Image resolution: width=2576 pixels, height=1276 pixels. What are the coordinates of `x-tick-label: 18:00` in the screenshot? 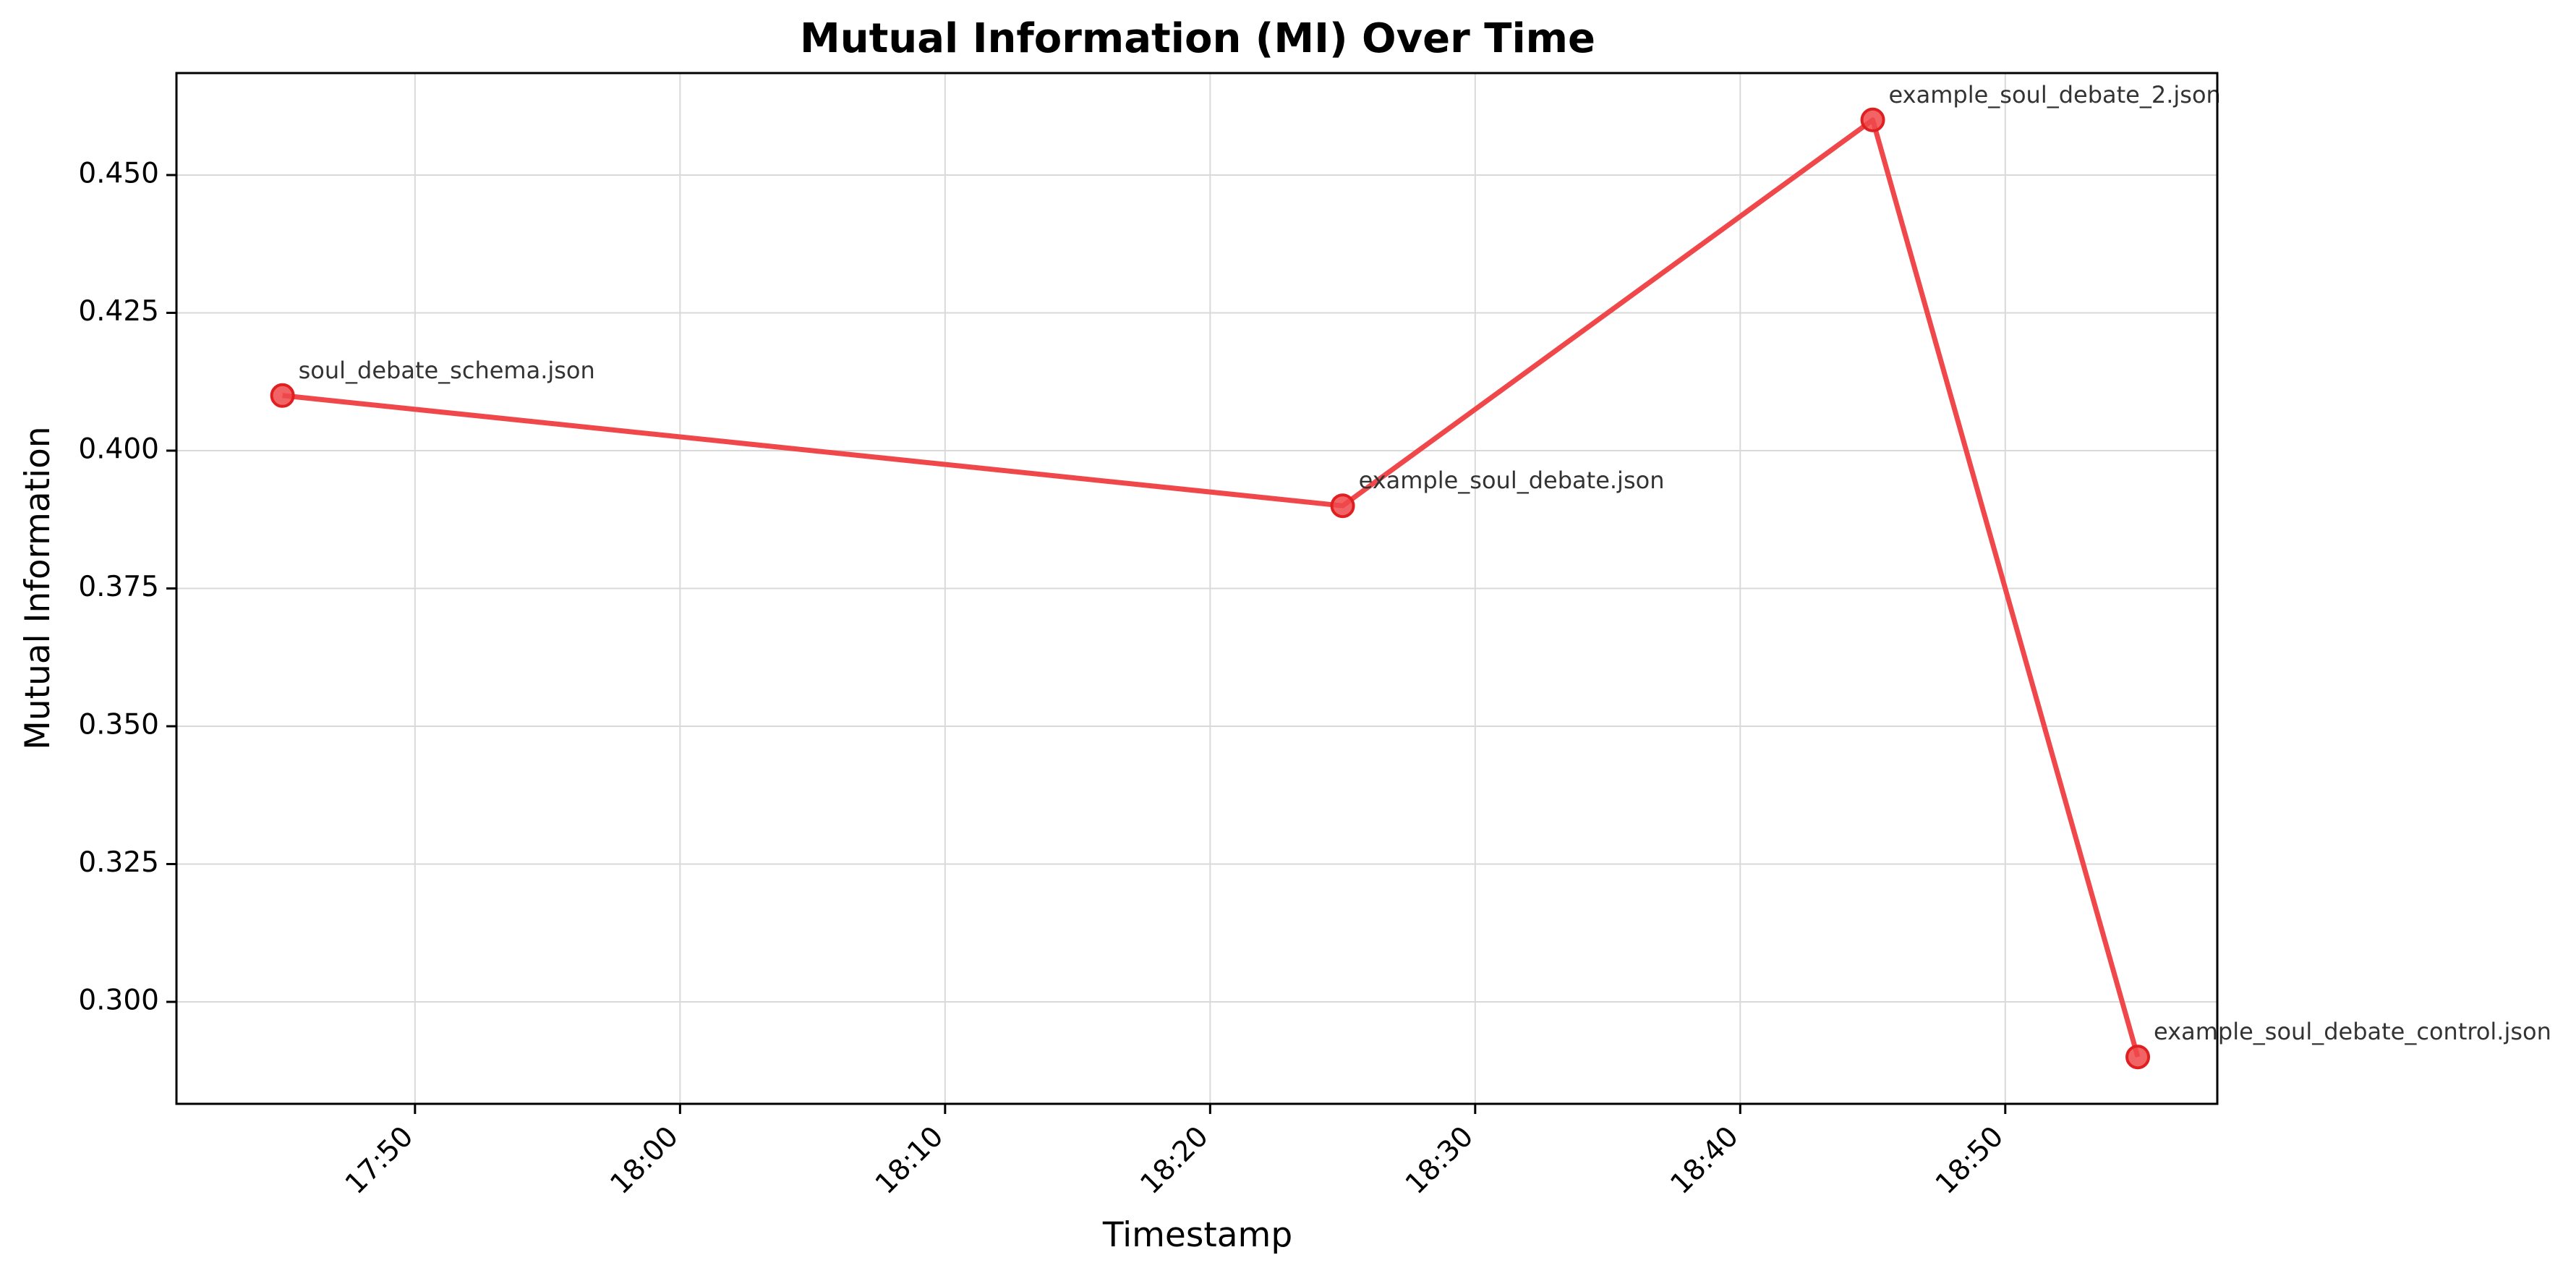 It's located at (645, 1160).